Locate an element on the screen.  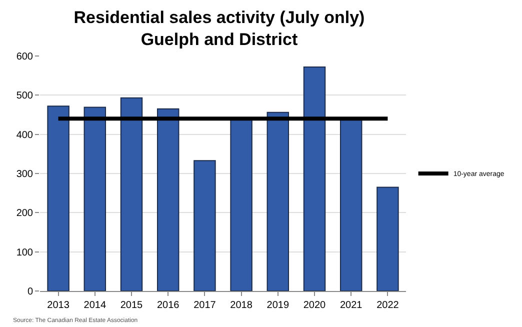
x-tick-label: 2022 is located at coordinates (388, 305).